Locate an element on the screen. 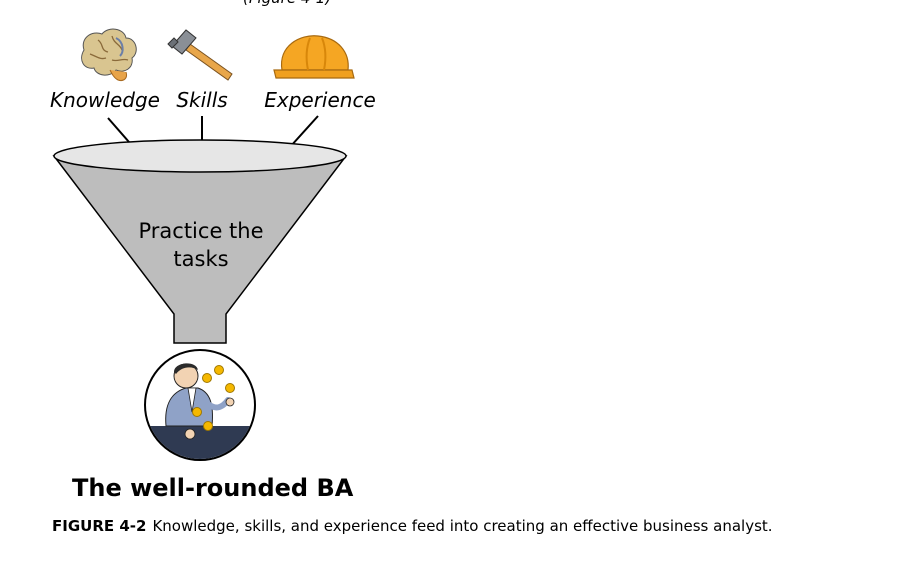  clipped-top-text: (Figure 4-1) is located at coordinates (287, 3).